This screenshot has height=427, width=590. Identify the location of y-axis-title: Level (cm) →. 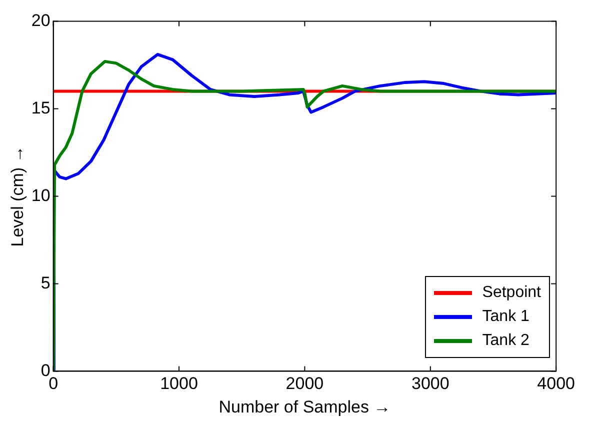
(17, 196).